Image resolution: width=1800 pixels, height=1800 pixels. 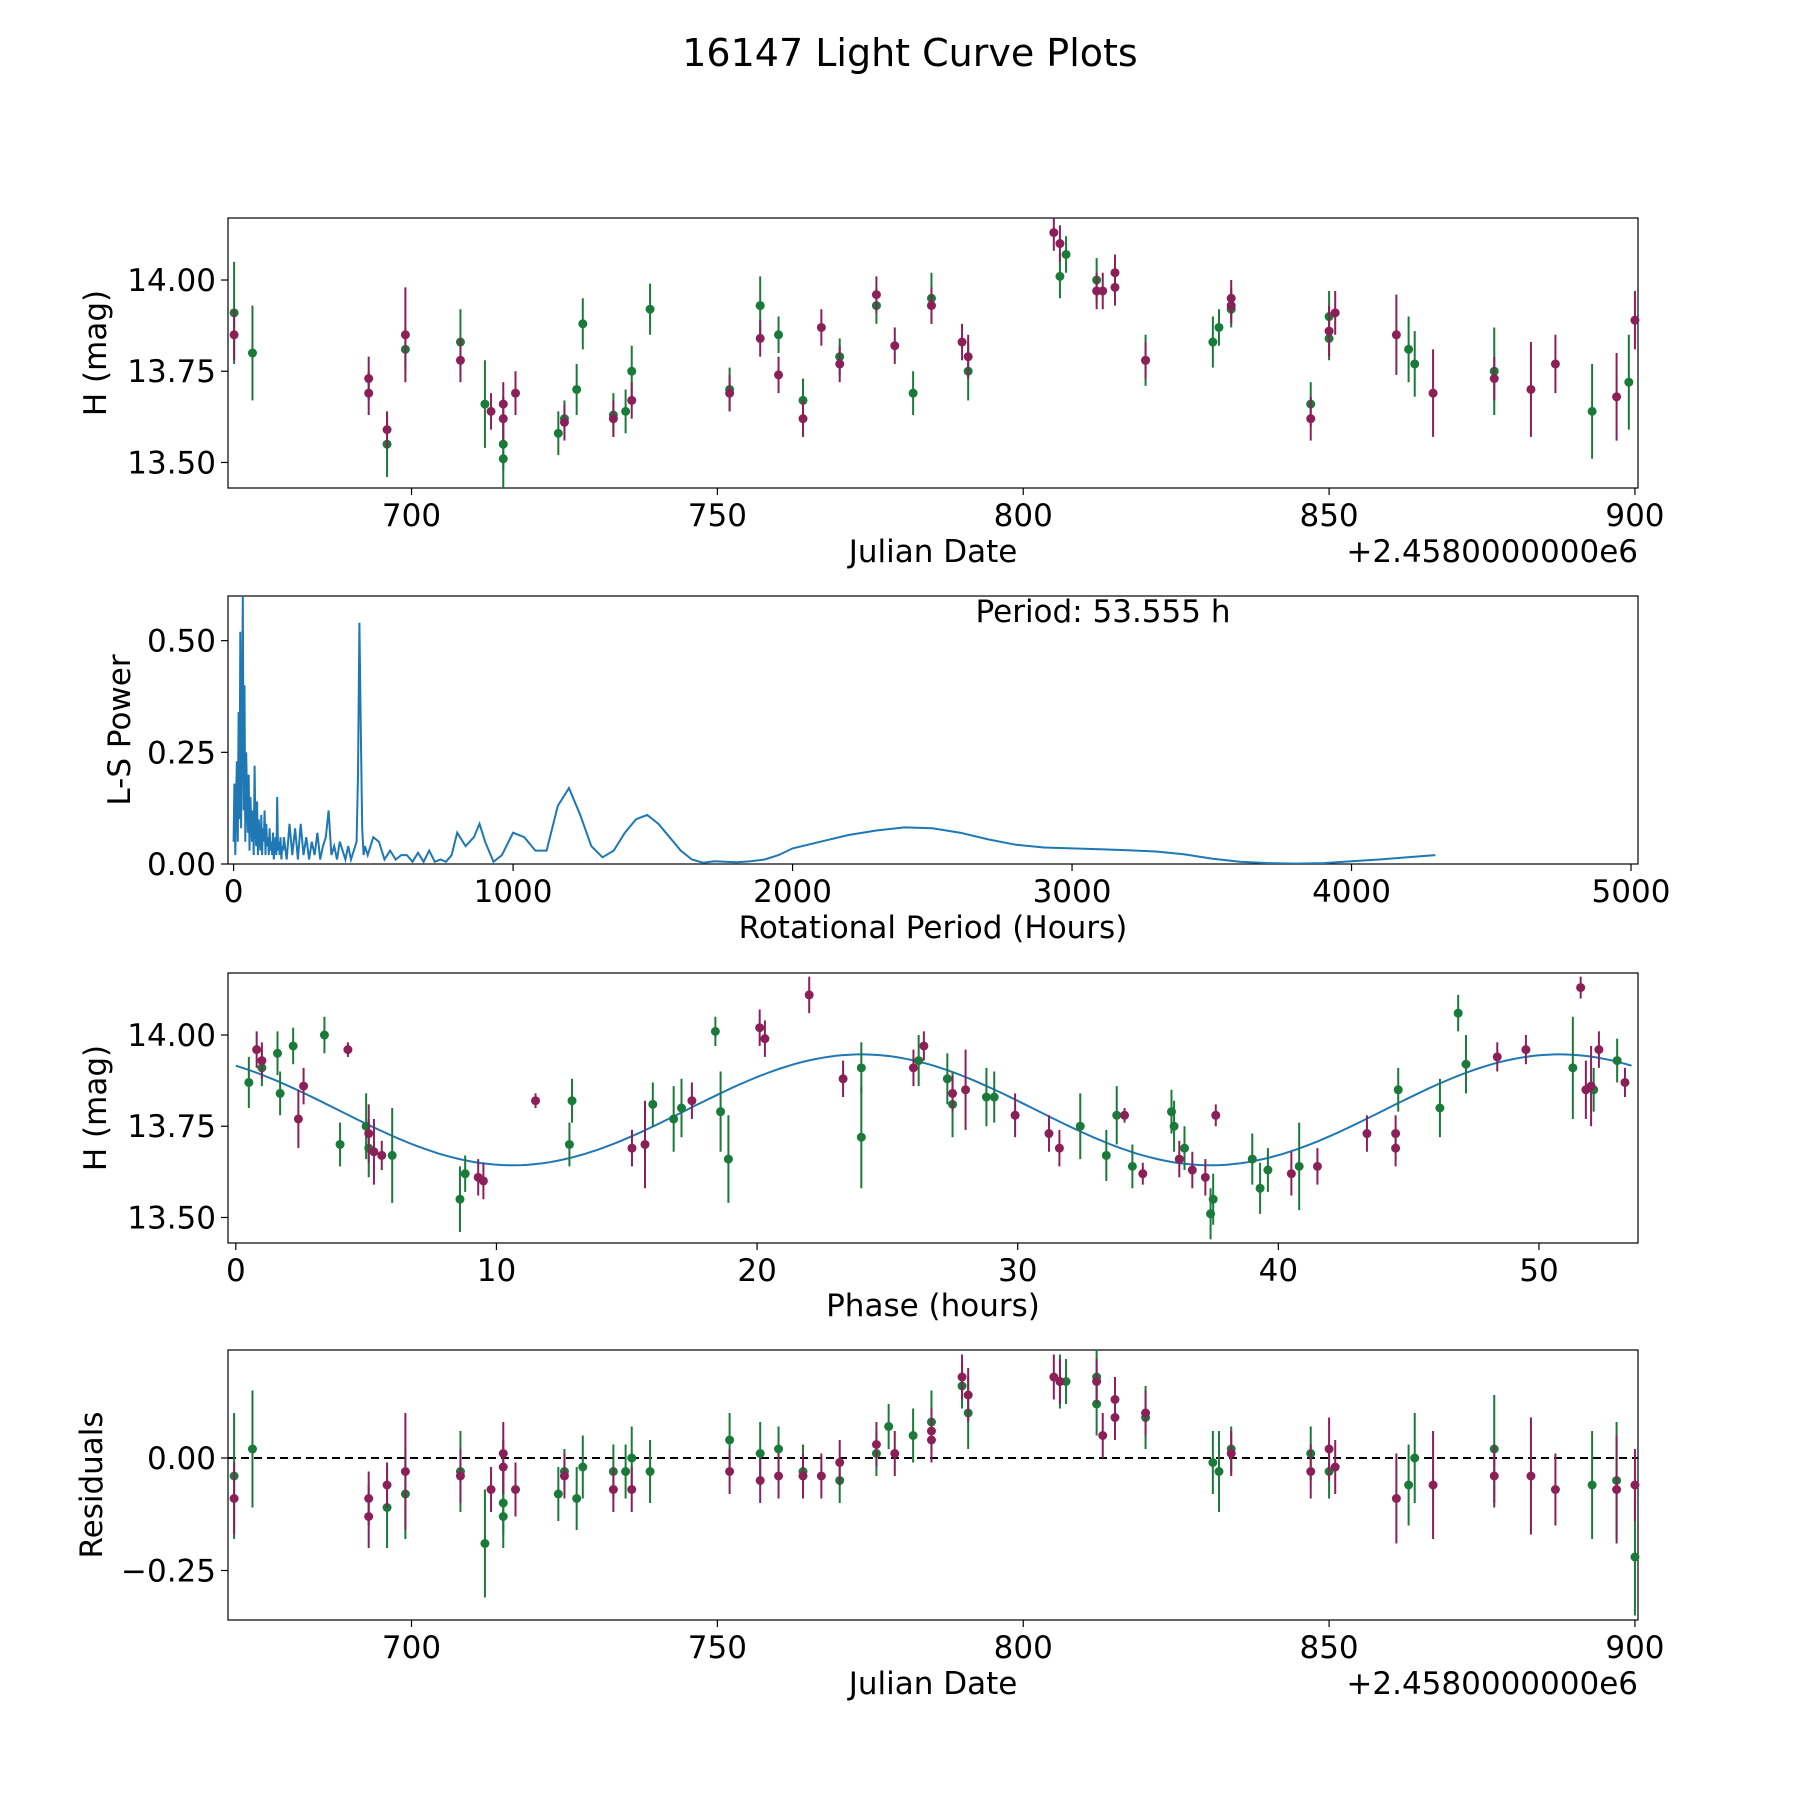 What do you see at coordinates (933, 1110) in the screenshot?
I see `phase-fit-curve` at bounding box center [933, 1110].